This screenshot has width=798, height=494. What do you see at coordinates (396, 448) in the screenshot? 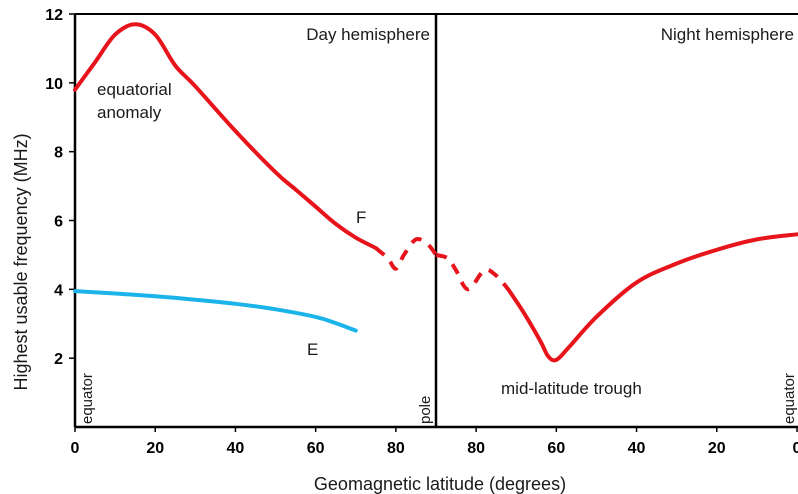
I see `x-day-tick-label: 80` at bounding box center [396, 448].